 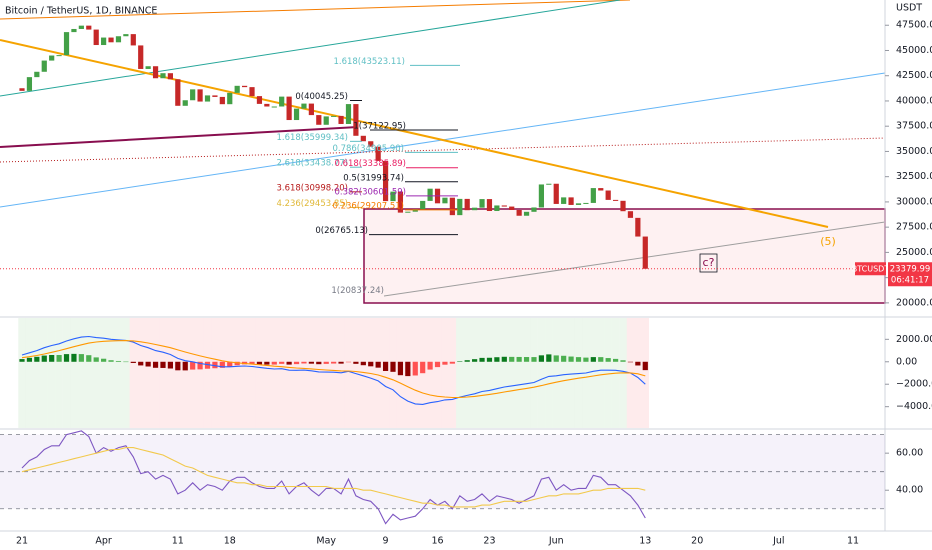 What do you see at coordinates (312, 138) in the screenshot?
I see `fib-label: 1.618(35999.34)` at bounding box center [312, 138].